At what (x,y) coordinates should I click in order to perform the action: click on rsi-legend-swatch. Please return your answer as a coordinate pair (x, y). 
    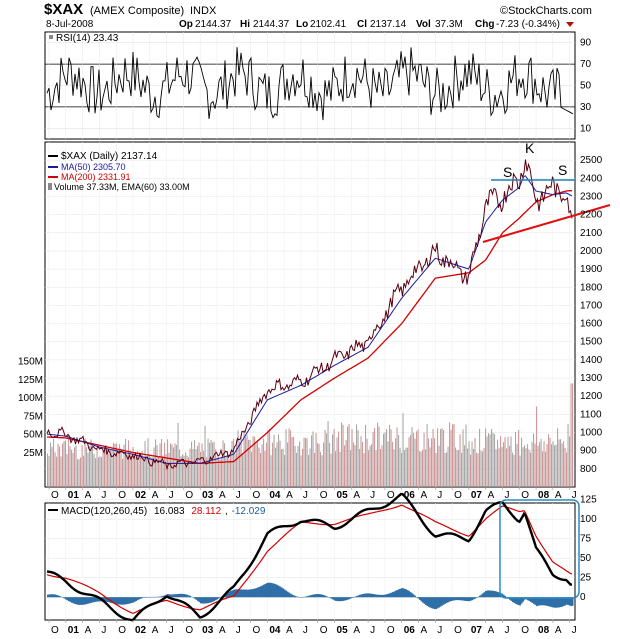
    Looking at the image, I should click on (51, 37).